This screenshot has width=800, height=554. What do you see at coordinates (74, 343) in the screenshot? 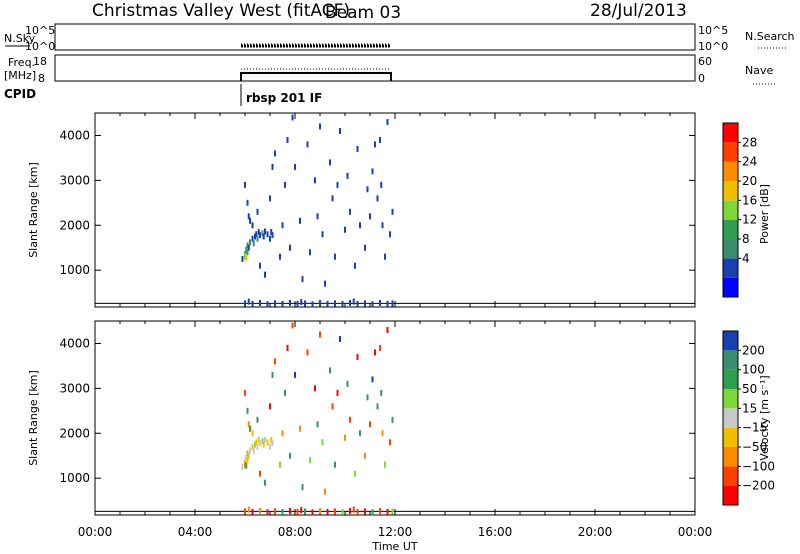
I see `y-tick-label: 4000` at bounding box center [74, 343].